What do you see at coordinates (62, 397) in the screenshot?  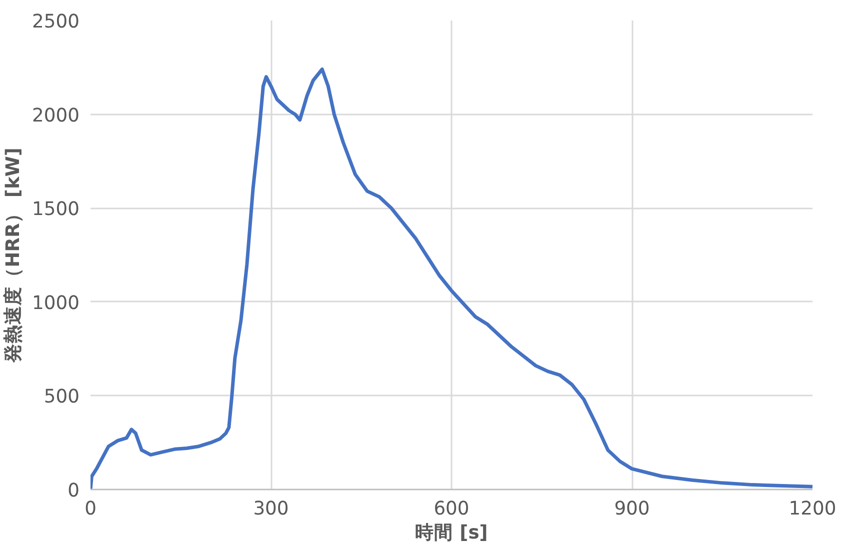 I see `y-tick-label: 500` at bounding box center [62, 397].